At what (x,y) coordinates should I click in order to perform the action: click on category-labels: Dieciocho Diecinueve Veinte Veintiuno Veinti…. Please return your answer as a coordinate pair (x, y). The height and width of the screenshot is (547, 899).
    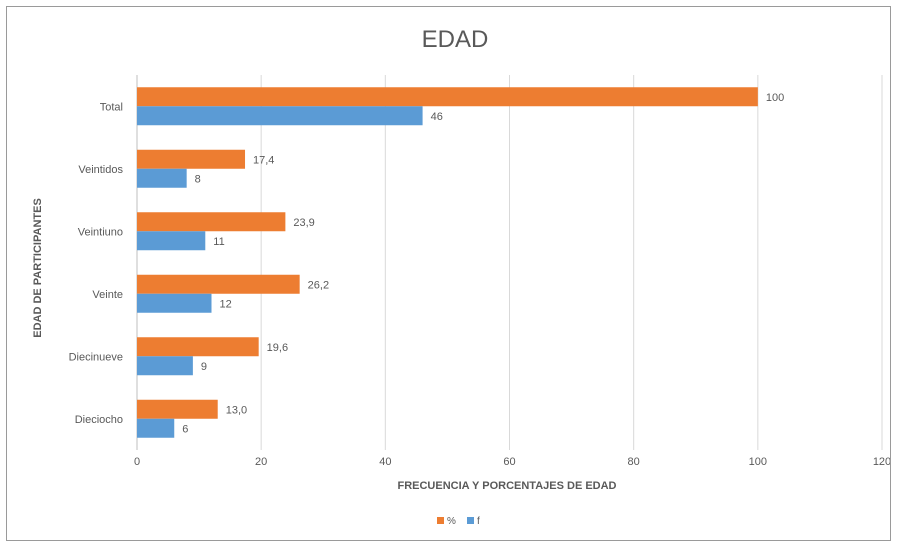
    Looking at the image, I should click on (96, 263).